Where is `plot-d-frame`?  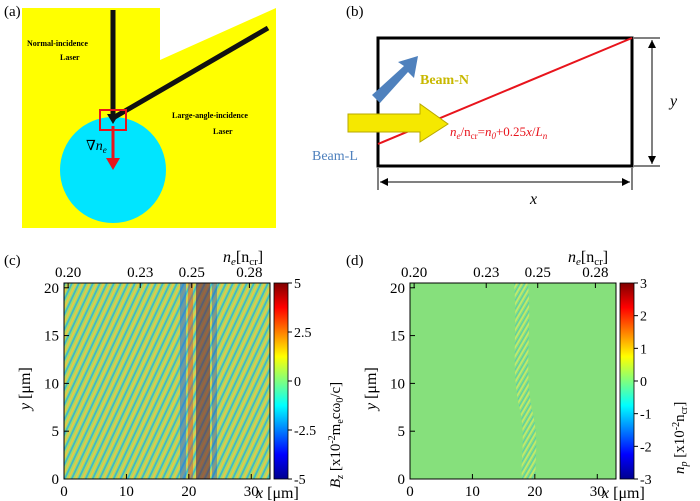
plot-d-frame is located at coordinates (513, 381).